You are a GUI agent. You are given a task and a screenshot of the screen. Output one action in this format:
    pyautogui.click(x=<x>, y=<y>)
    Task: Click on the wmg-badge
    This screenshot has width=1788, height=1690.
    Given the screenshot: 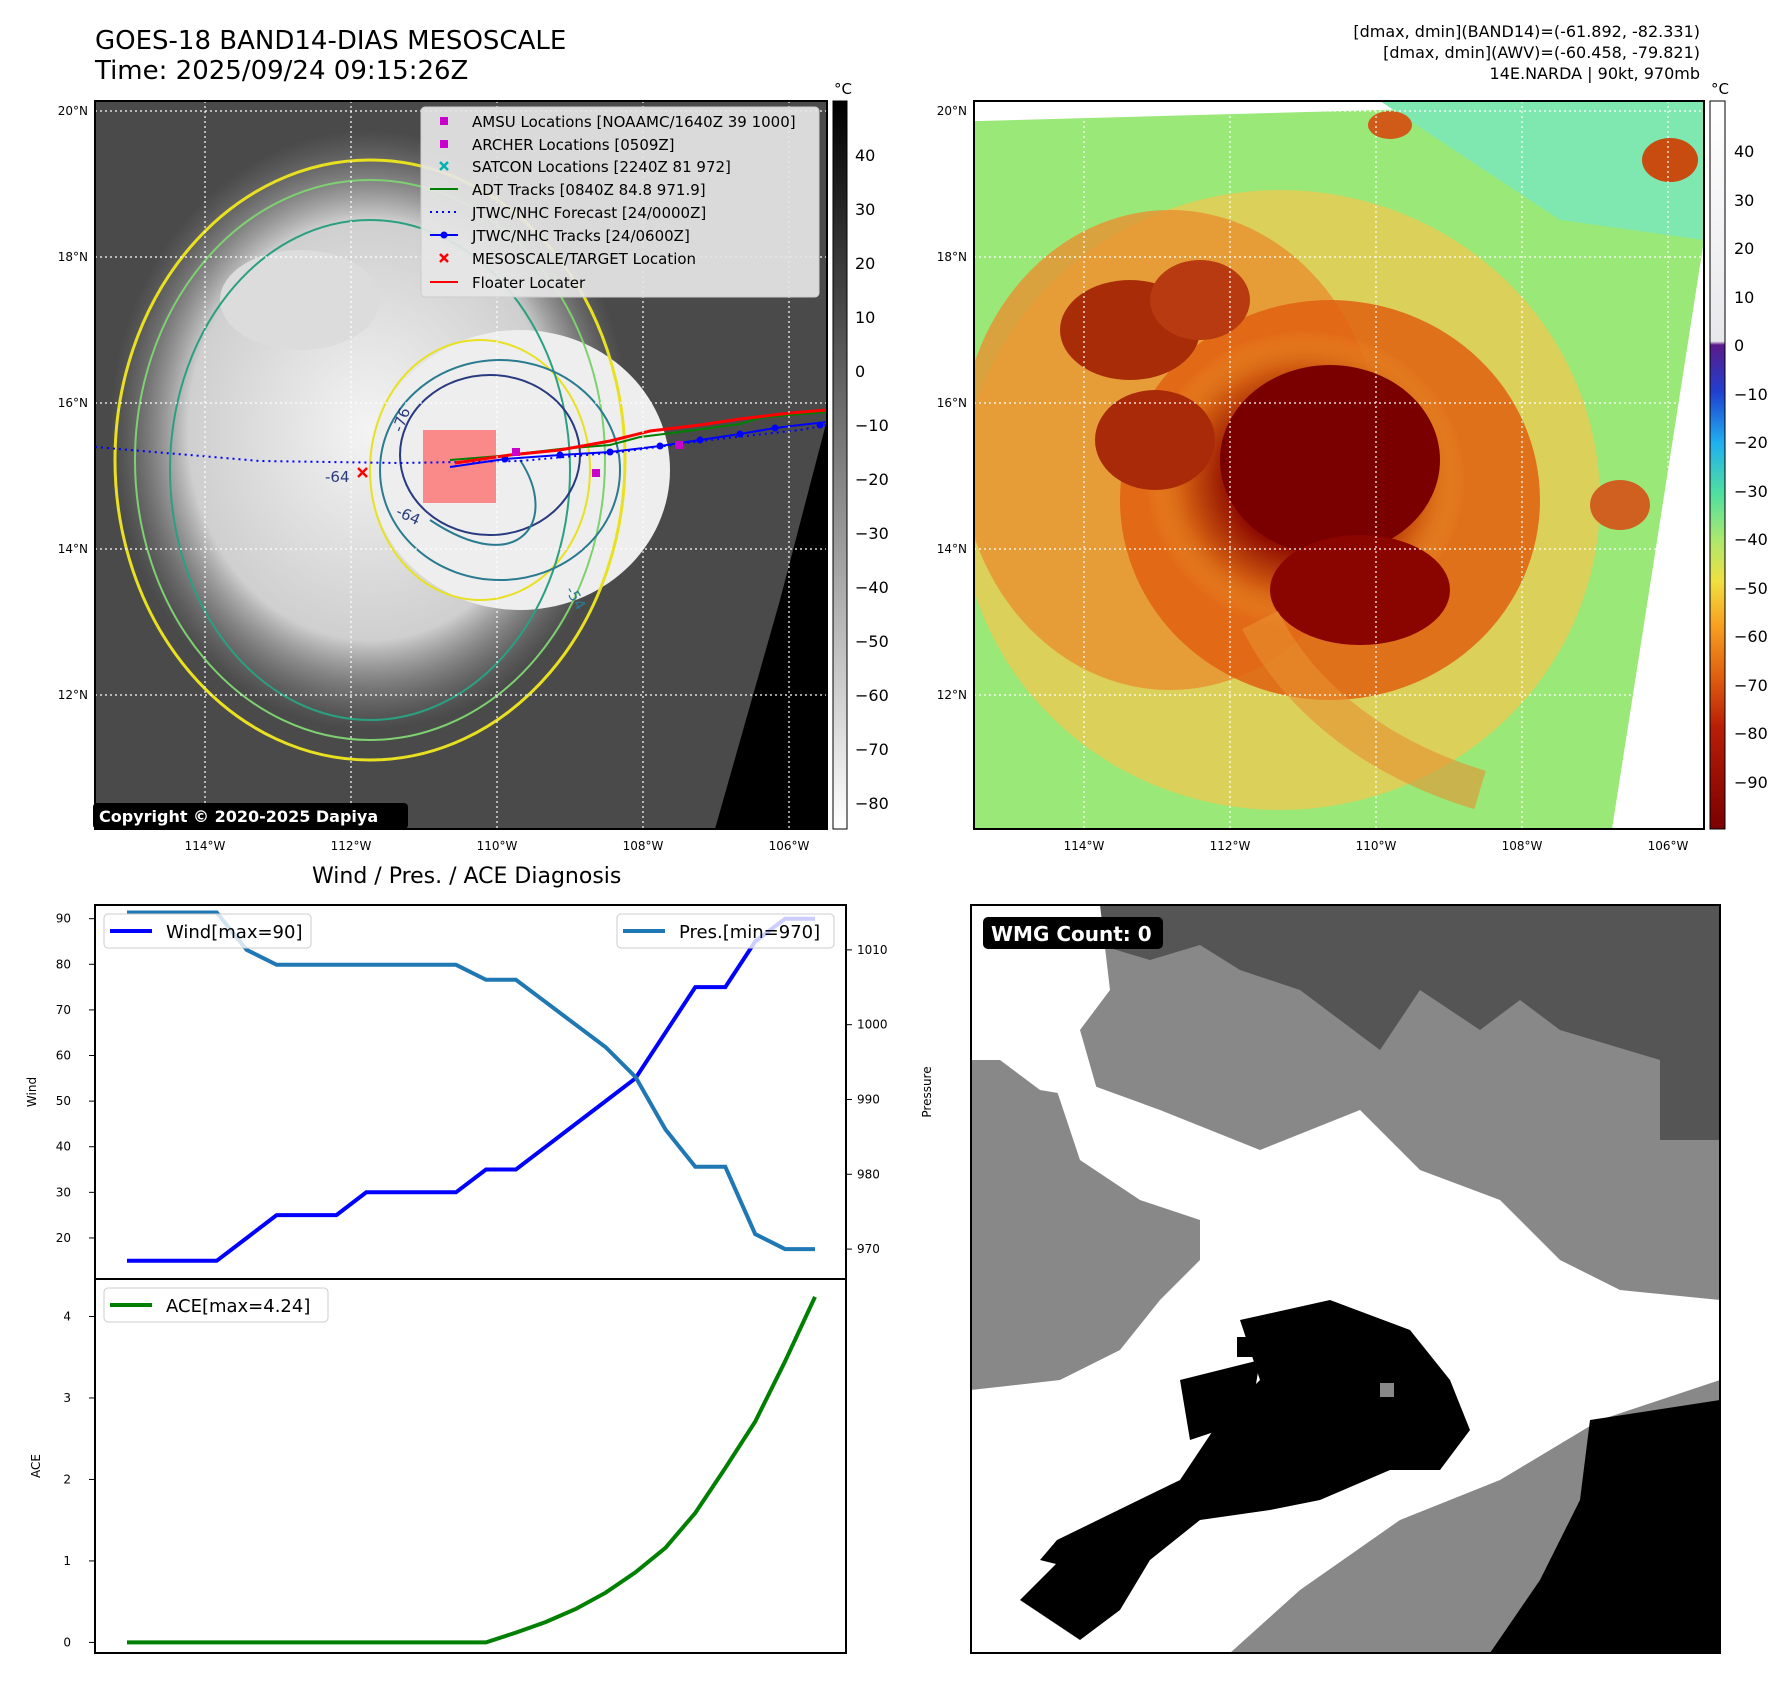 What is the action you would take?
    pyautogui.click(x=1073, y=933)
    